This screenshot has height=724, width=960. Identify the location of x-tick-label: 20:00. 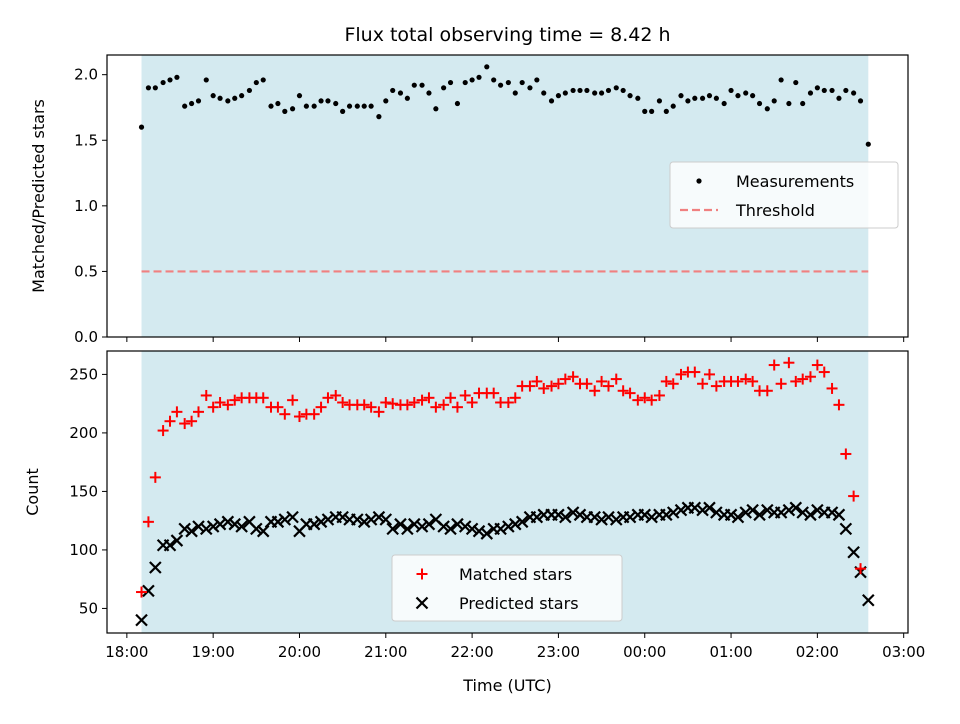
(299, 652).